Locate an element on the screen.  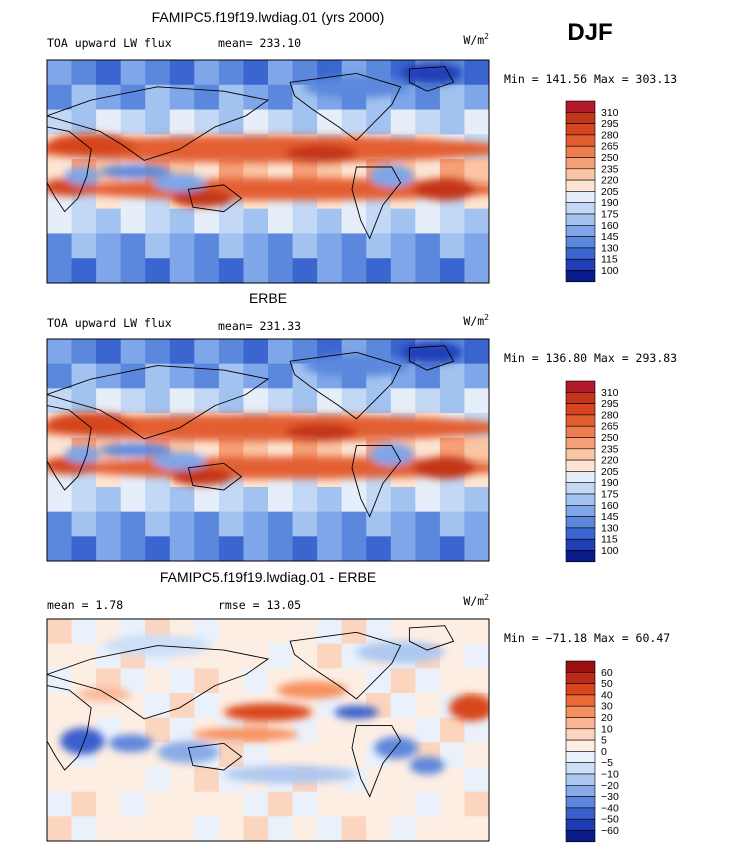
colorbar-tick-label: 265 is located at coordinates (610, 427).